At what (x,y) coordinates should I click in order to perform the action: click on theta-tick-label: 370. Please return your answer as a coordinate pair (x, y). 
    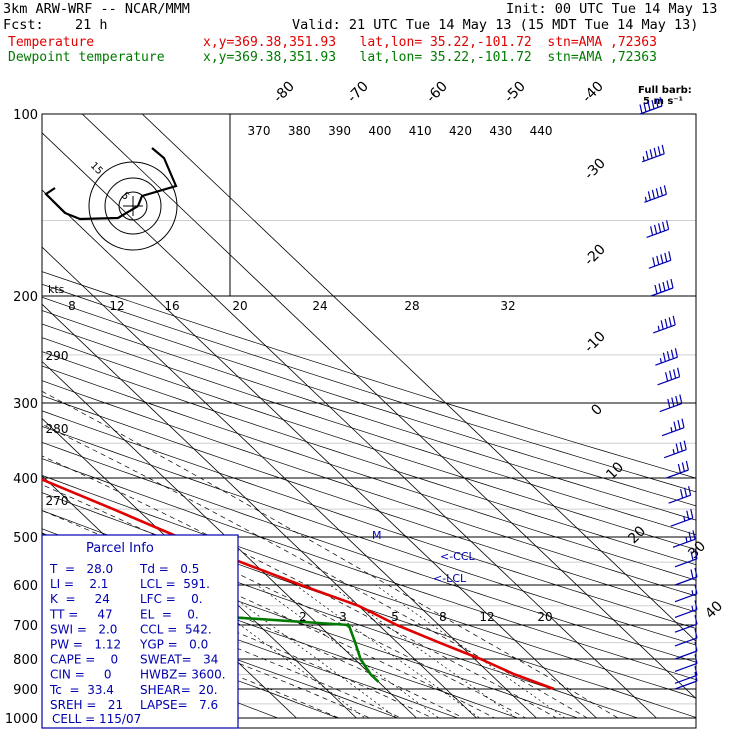
    Looking at the image, I should click on (259, 131).